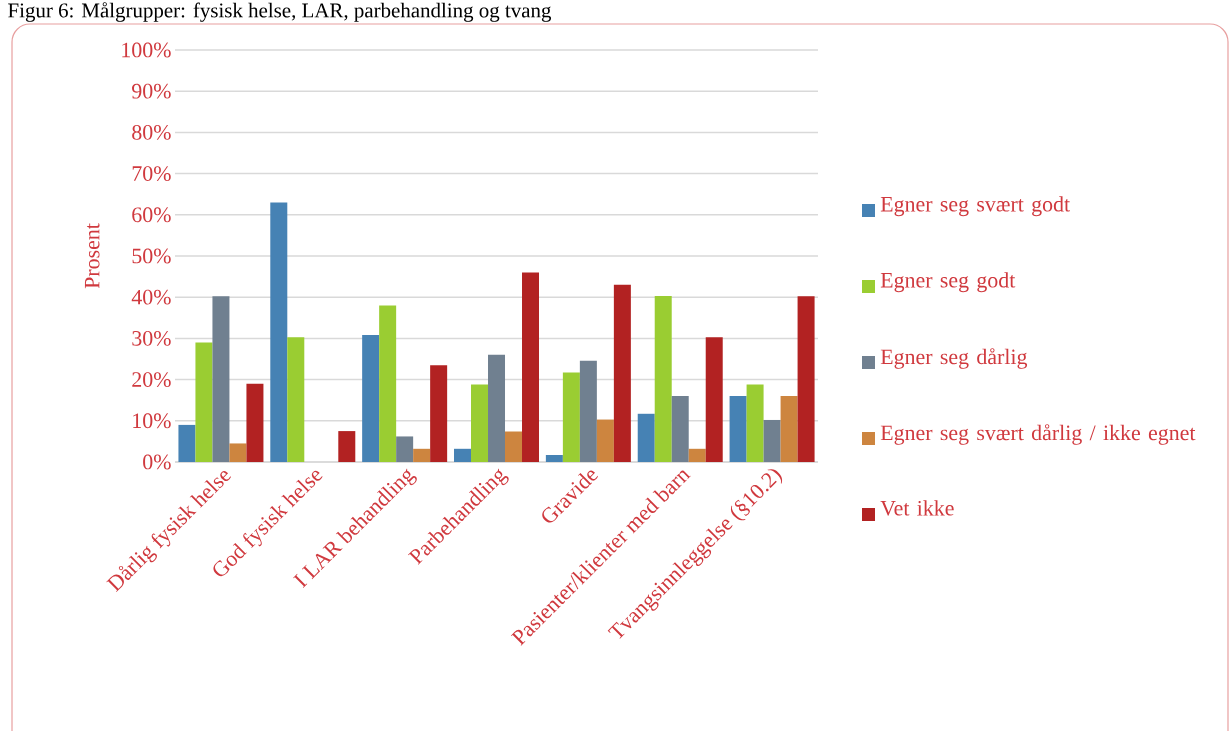 The height and width of the screenshot is (731, 1232). What do you see at coordinates (1038, 434) in the screenshot?
I see `legend-label: Egner seg svært dårlig / ikke egnet` at bounding box center [1038, 434].